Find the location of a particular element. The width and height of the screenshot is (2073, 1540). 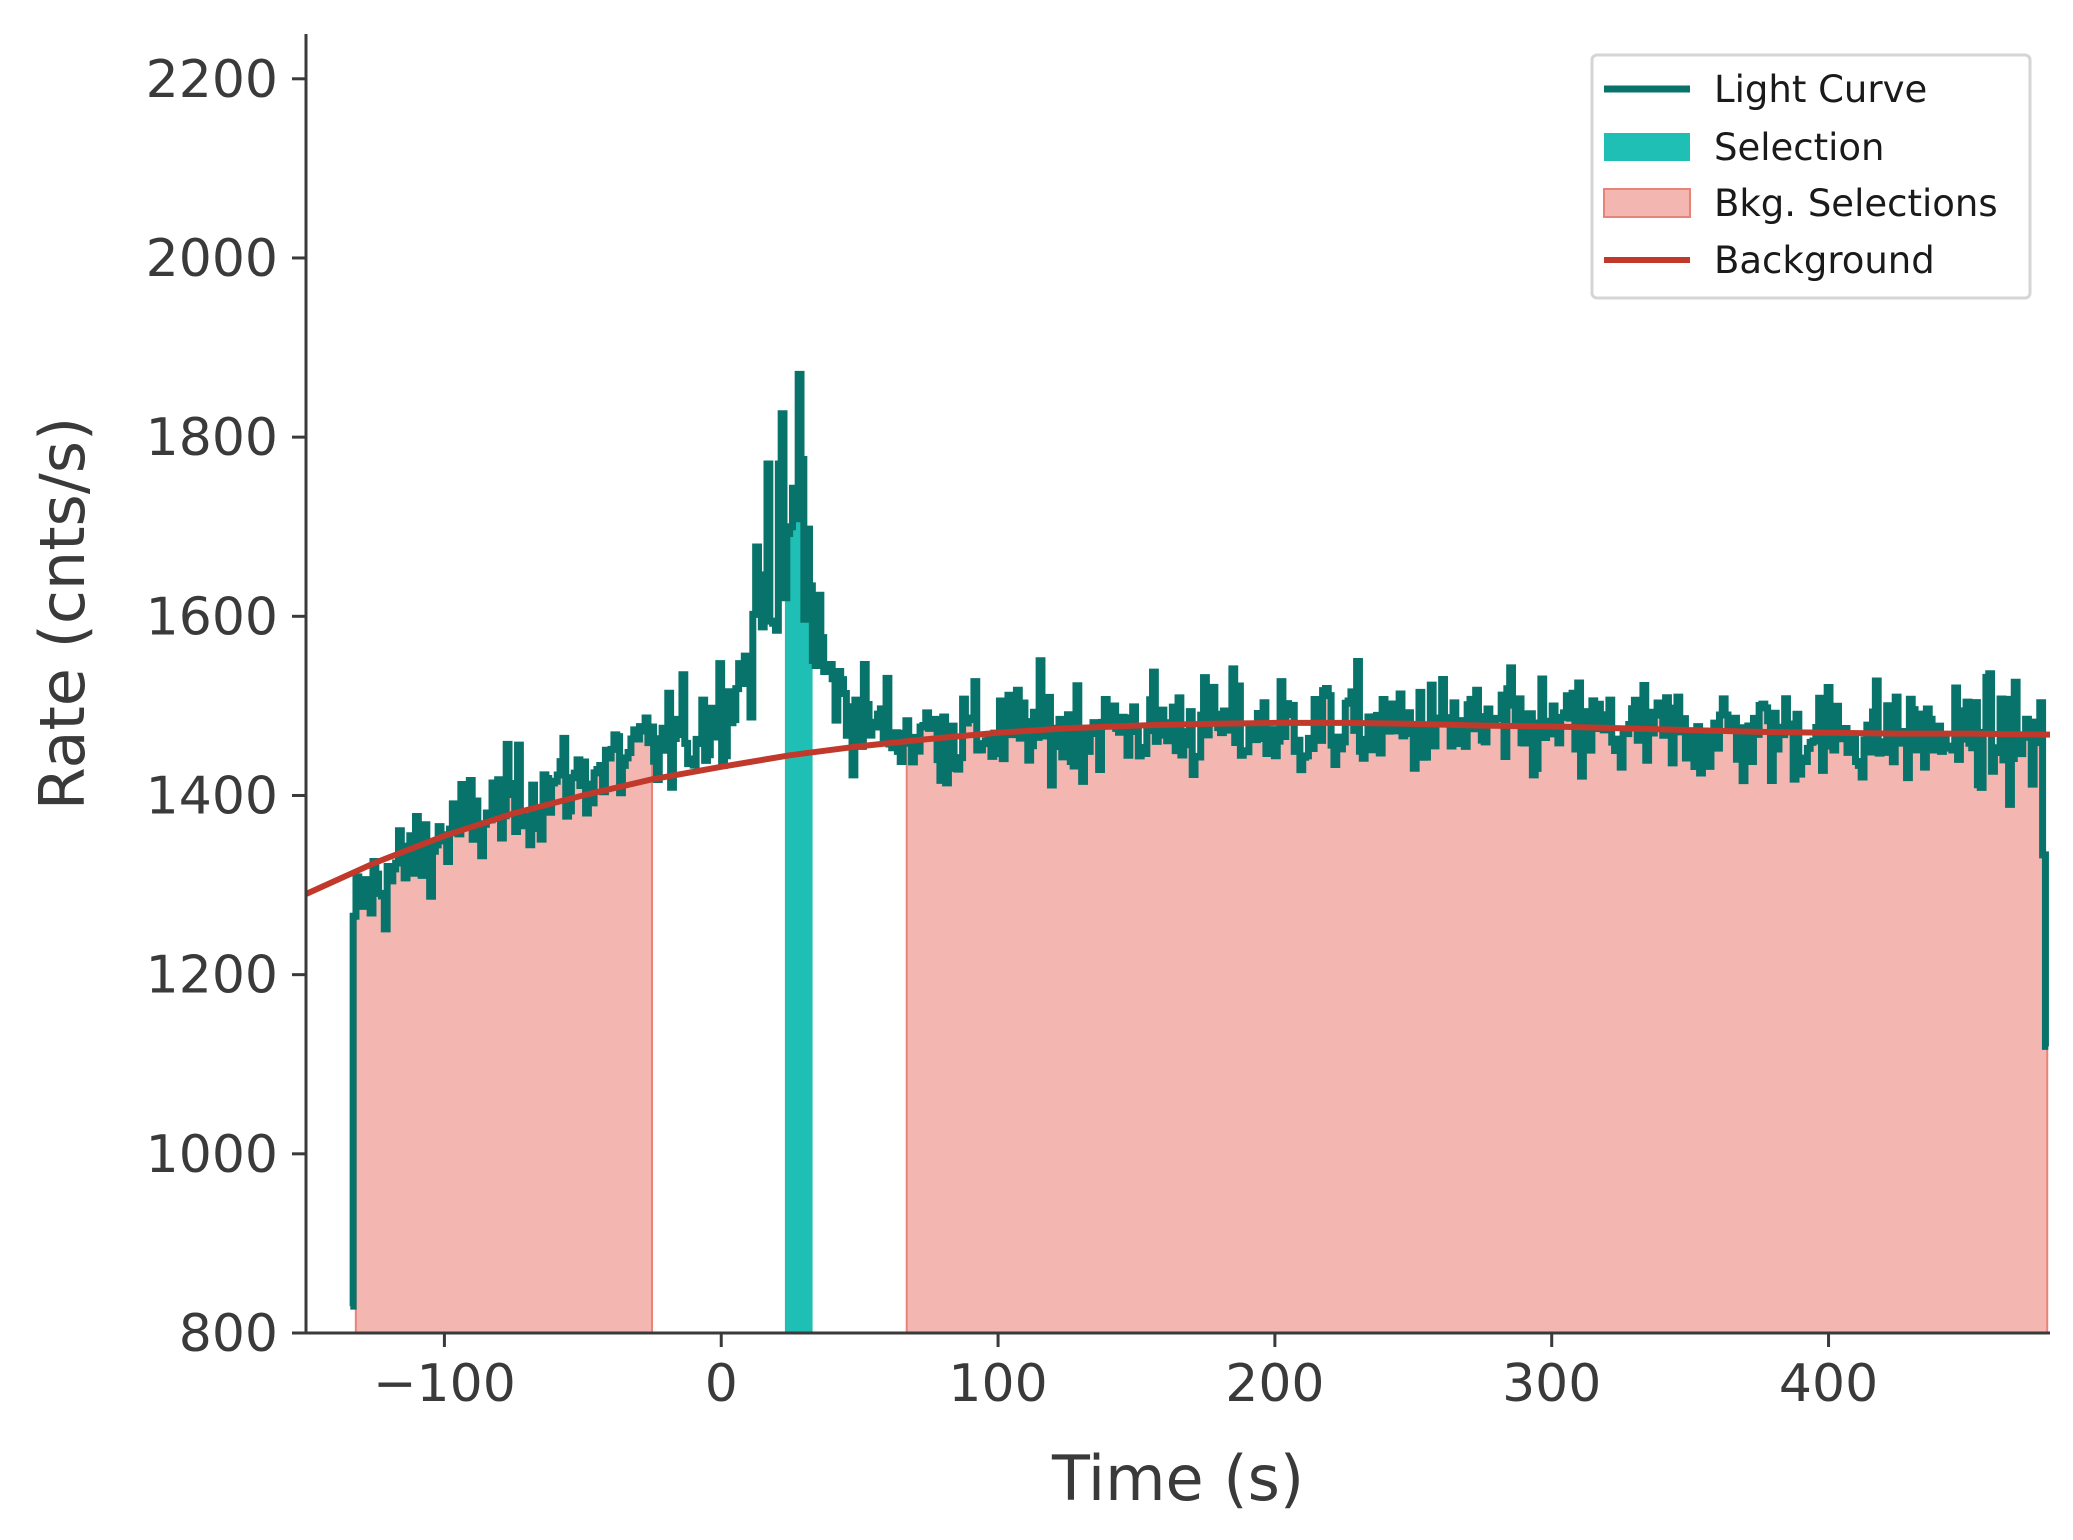

legend-box is located at coordinates (1811, 176).